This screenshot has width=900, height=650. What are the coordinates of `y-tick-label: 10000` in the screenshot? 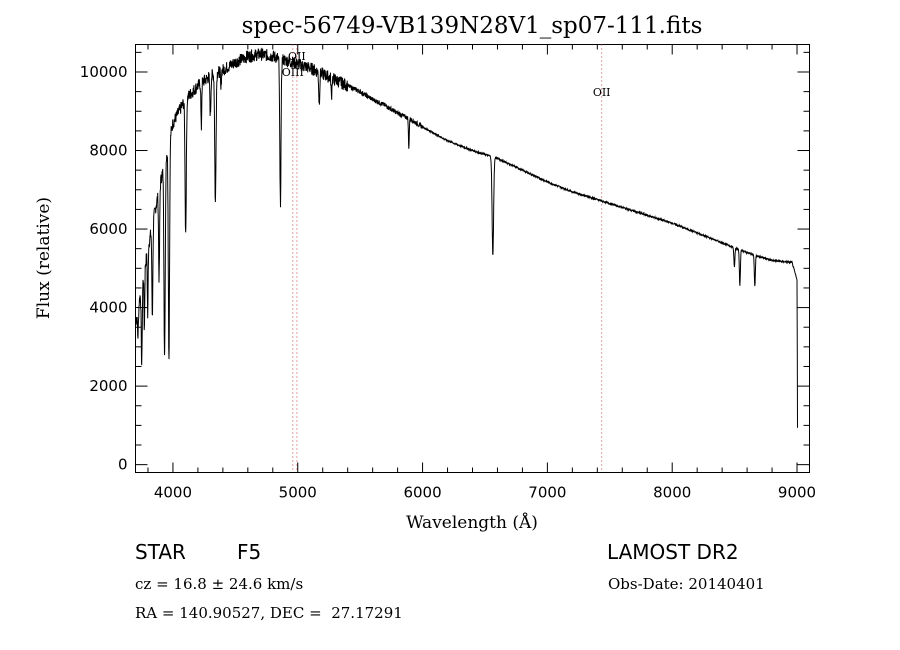 It's located at (104, 72).